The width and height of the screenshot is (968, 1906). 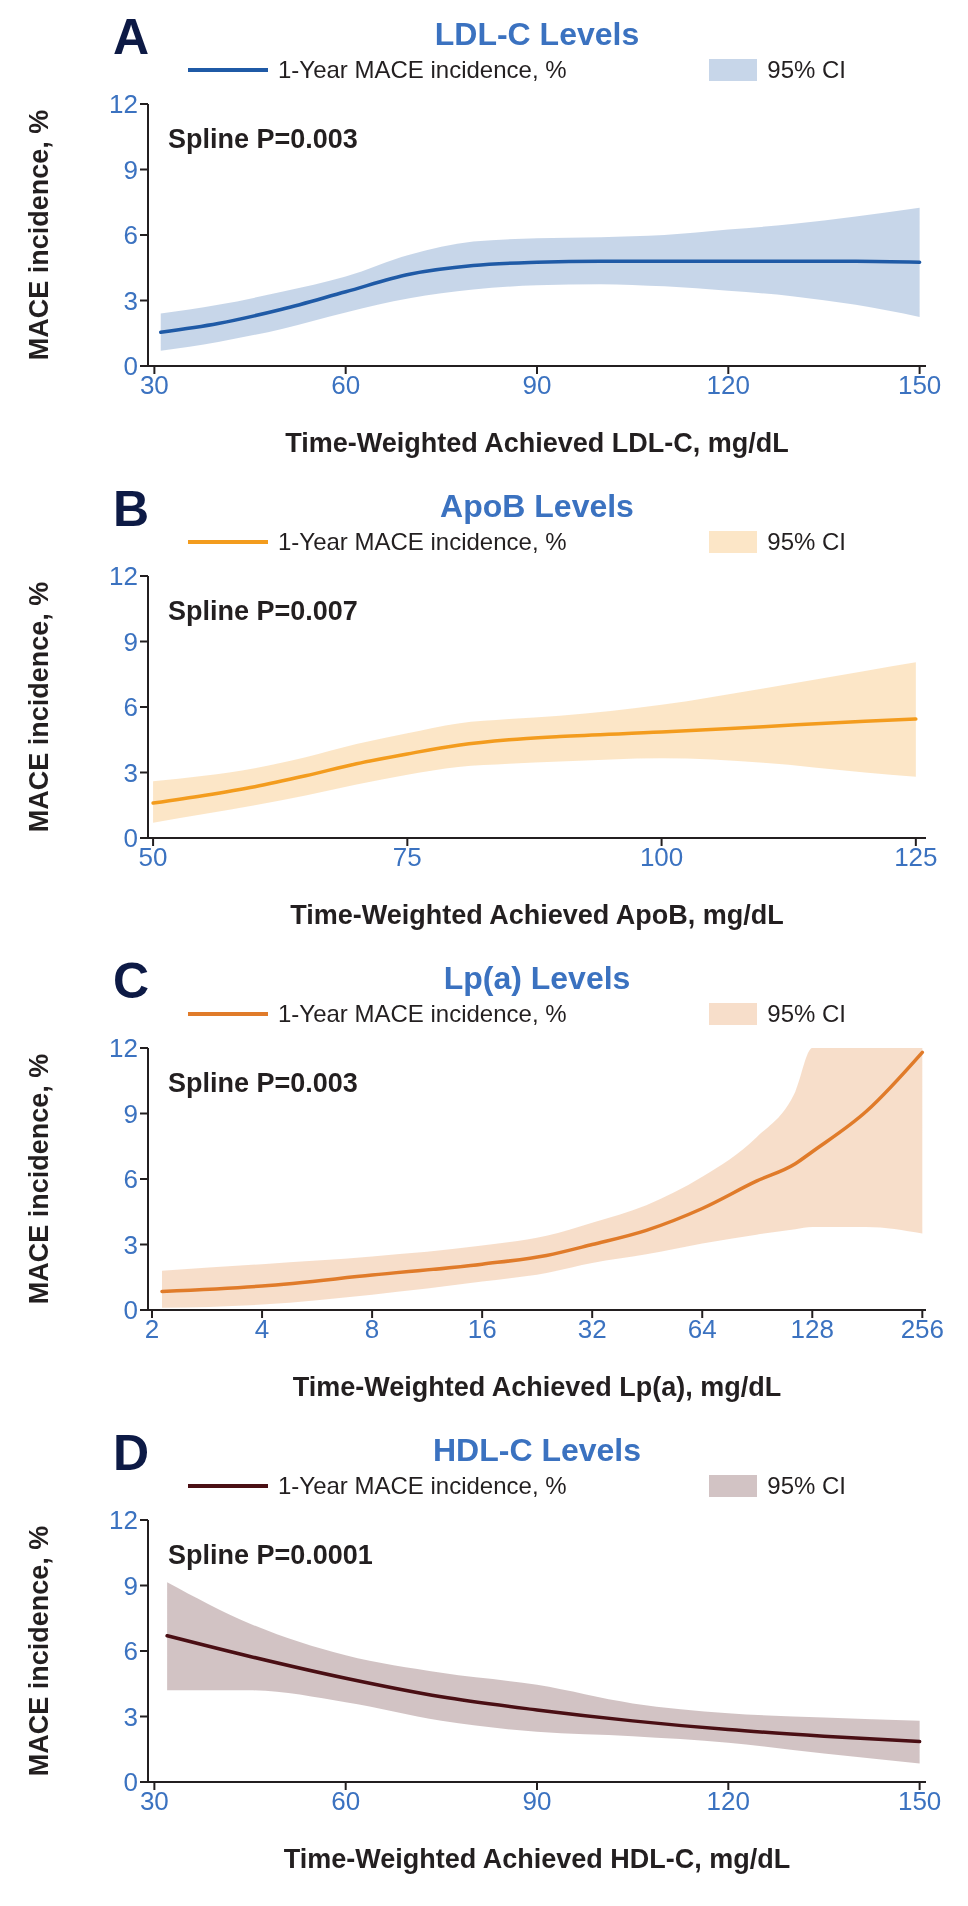 I want to click on chart-title: LDL-C Levels, so click(x=537, y=34).